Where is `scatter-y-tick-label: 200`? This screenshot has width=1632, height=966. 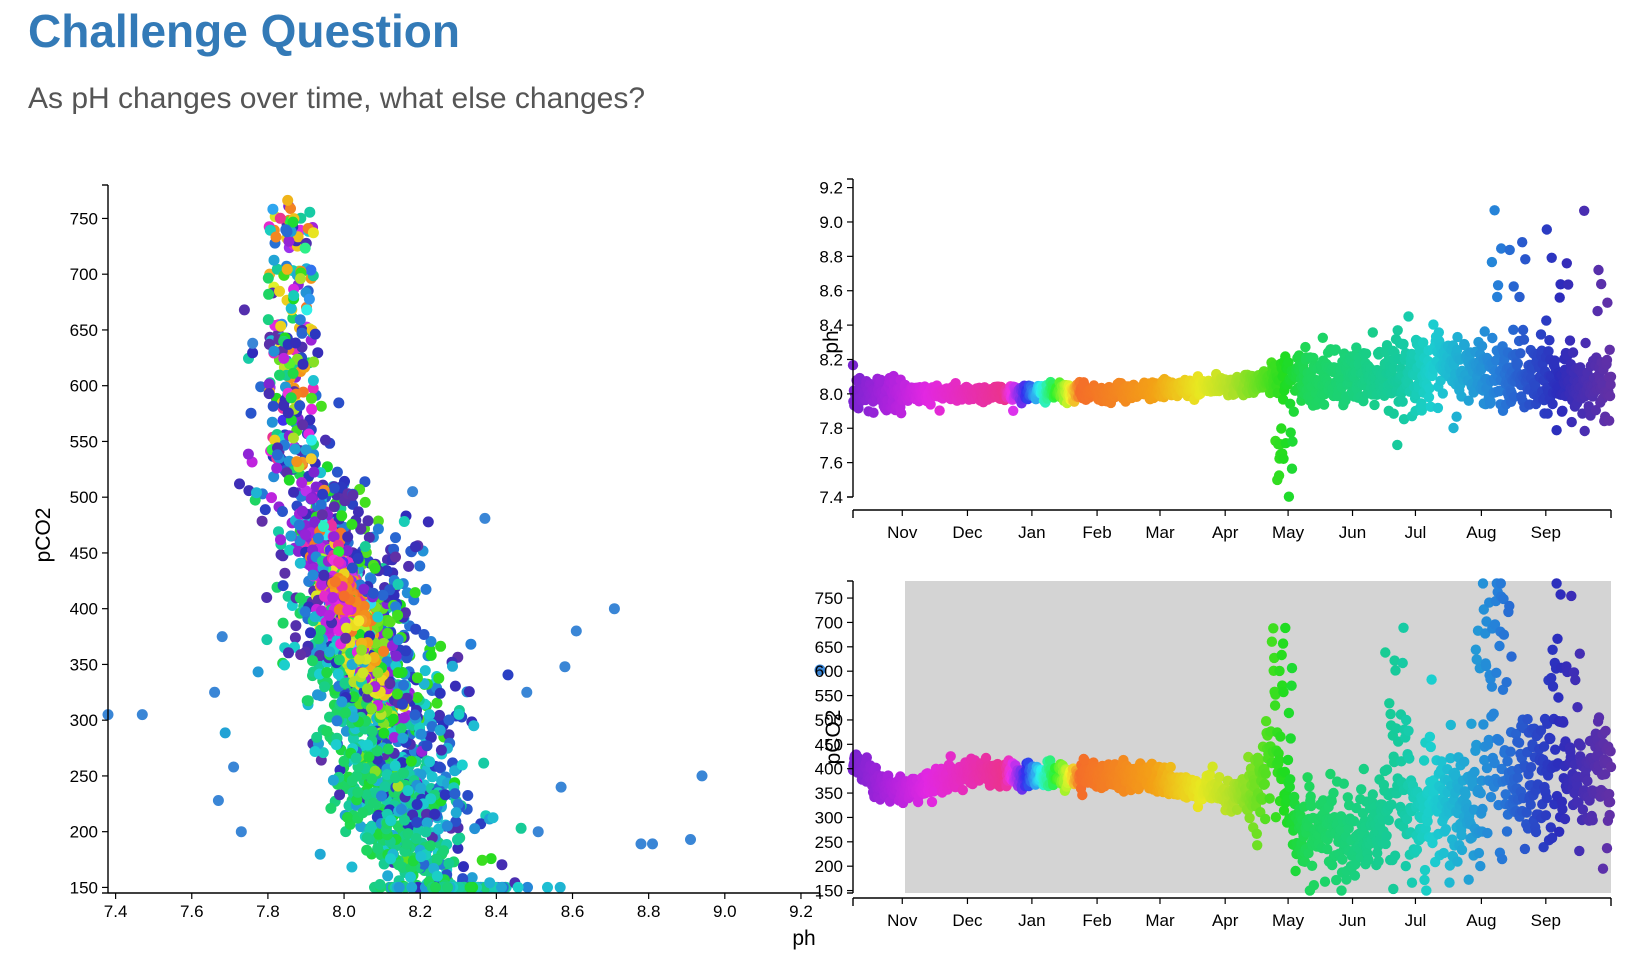 scatter-y-tick-label: 200 is located at coordinates (84, 832).